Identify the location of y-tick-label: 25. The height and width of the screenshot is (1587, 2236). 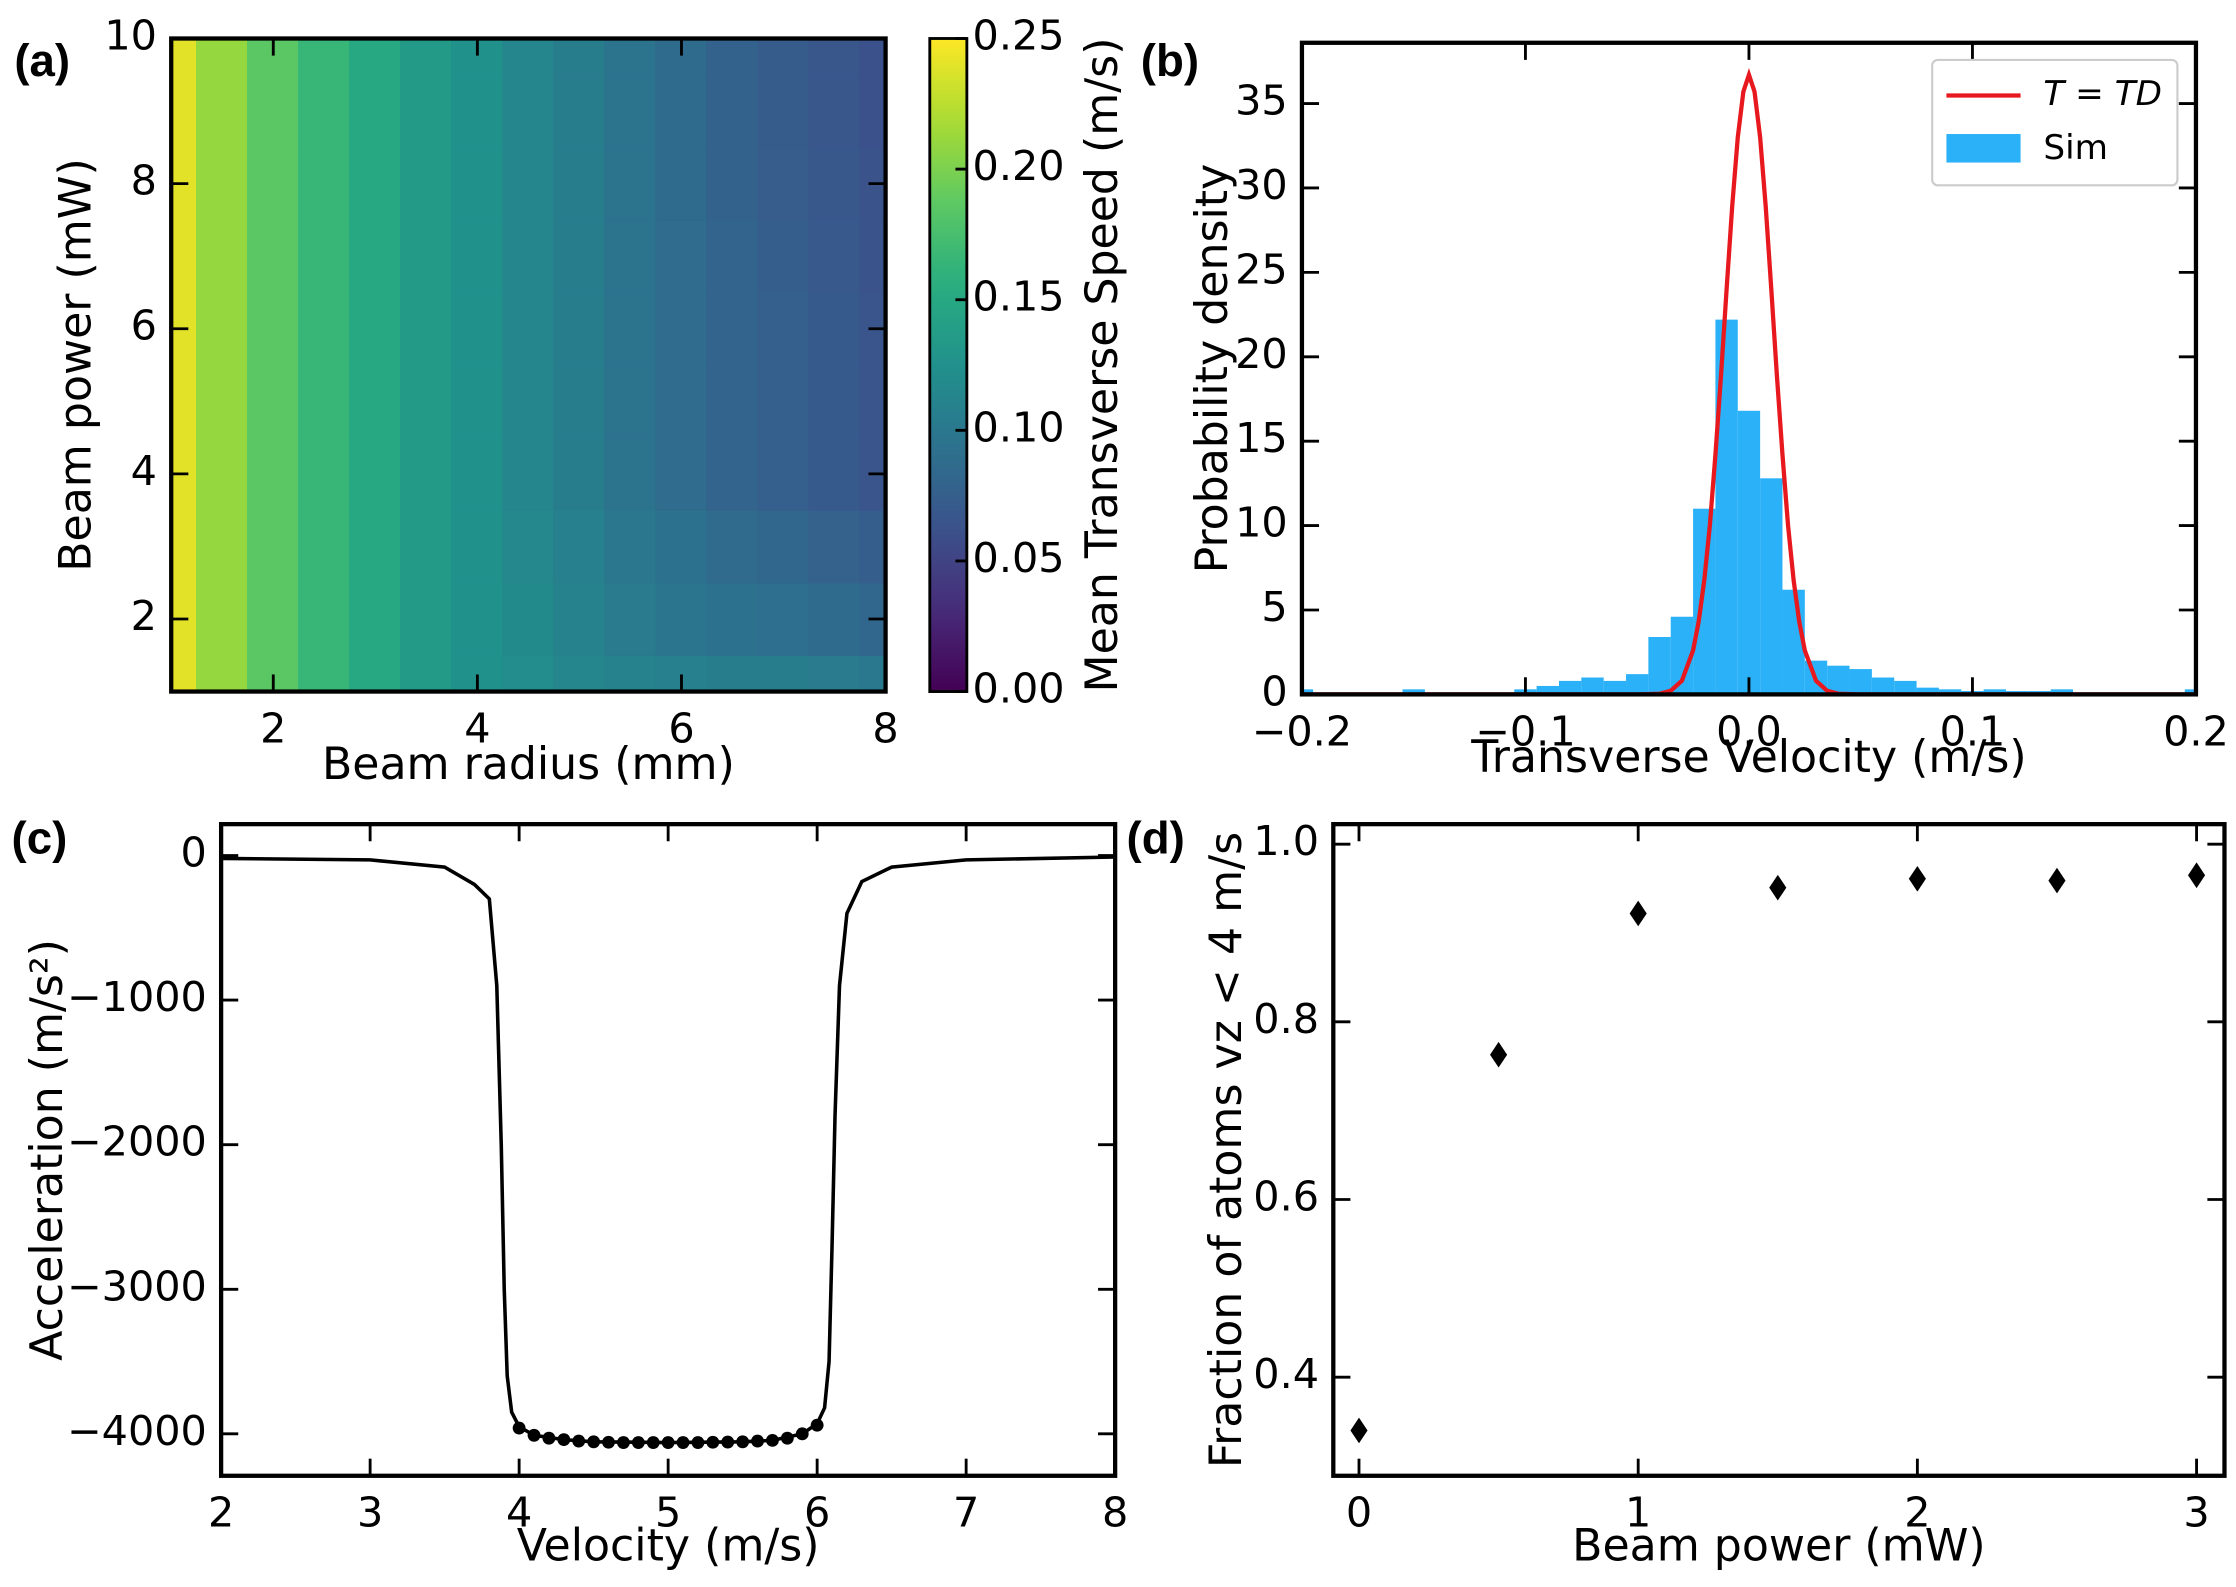
(1261, 269).